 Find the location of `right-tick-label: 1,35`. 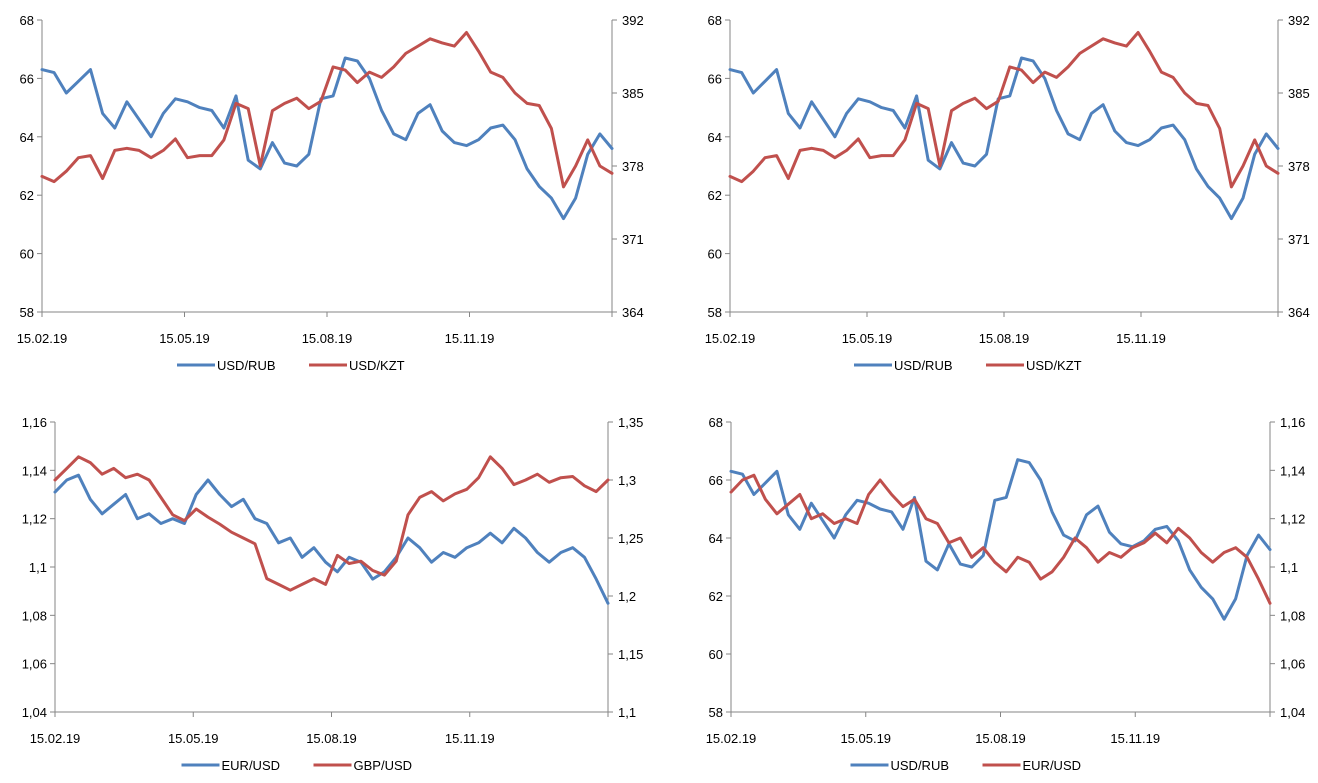

right-tick-label: 1,35 is located at coordinates (630, 422).